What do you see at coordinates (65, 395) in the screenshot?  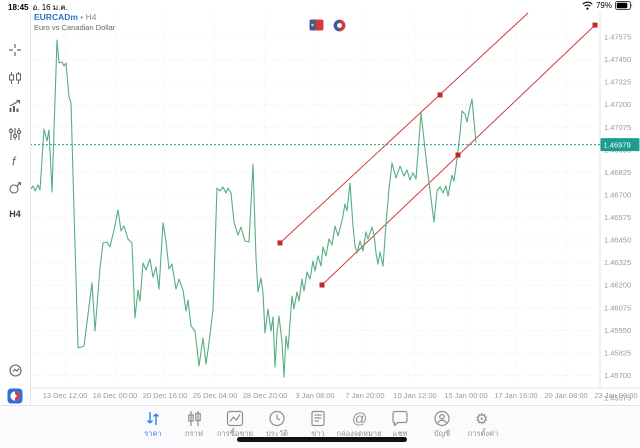 I see `time-axis-label: 13 Dec 12:00` at bounding box center [65, 395].